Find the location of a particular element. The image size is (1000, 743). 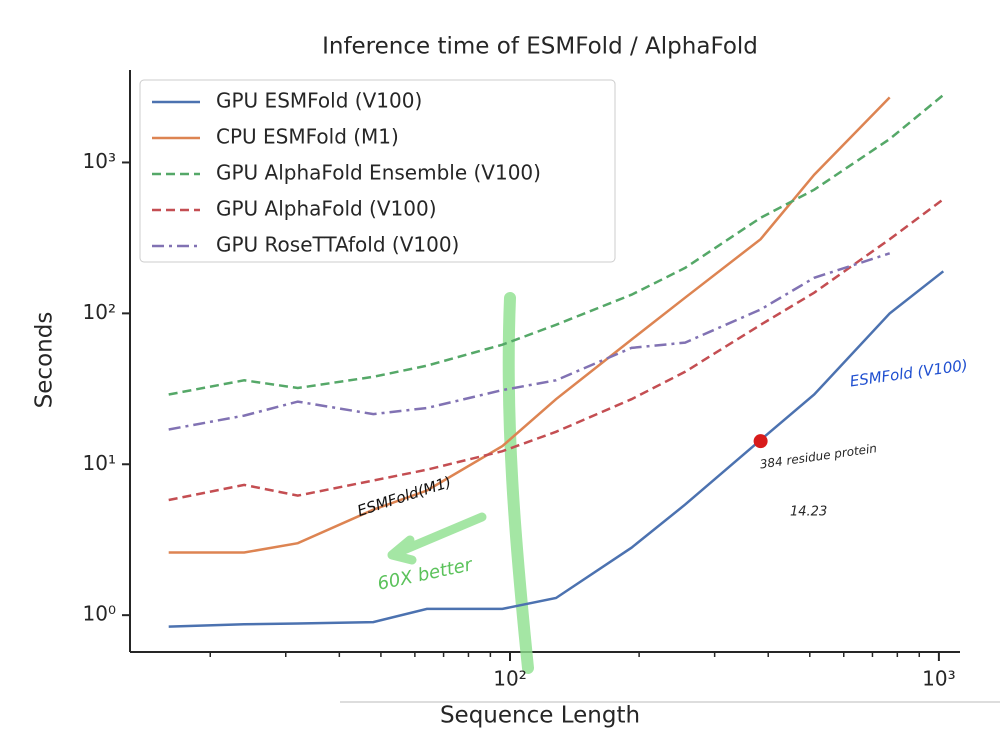

legend-label: CPU ESMFold (M1) is located at coordinates (307, 137).